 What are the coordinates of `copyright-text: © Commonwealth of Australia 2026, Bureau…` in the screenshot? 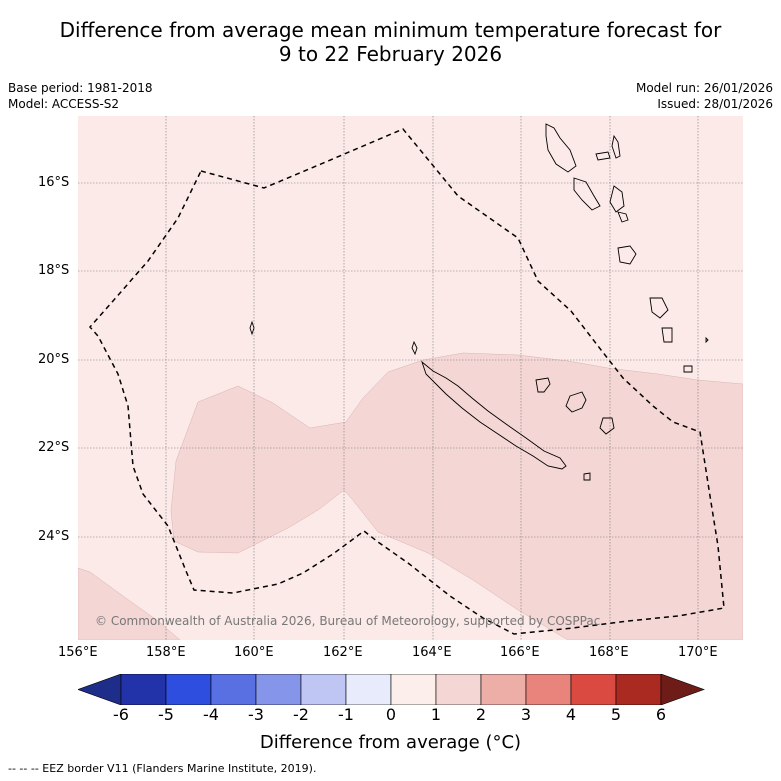 It's located at (348, 621).